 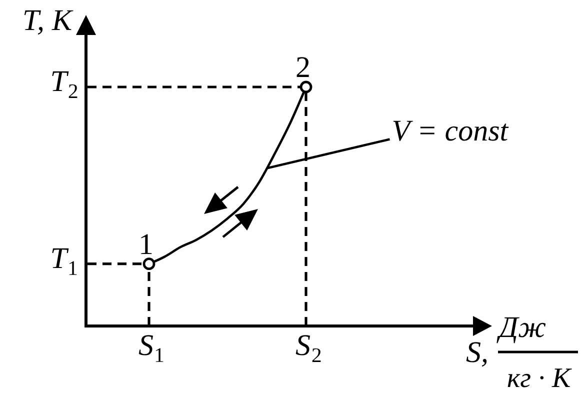 What do you see at coordinates (48, 20) in the screenshot?
I see `y-axis-title: T, K` at bounding box center [48, 20].